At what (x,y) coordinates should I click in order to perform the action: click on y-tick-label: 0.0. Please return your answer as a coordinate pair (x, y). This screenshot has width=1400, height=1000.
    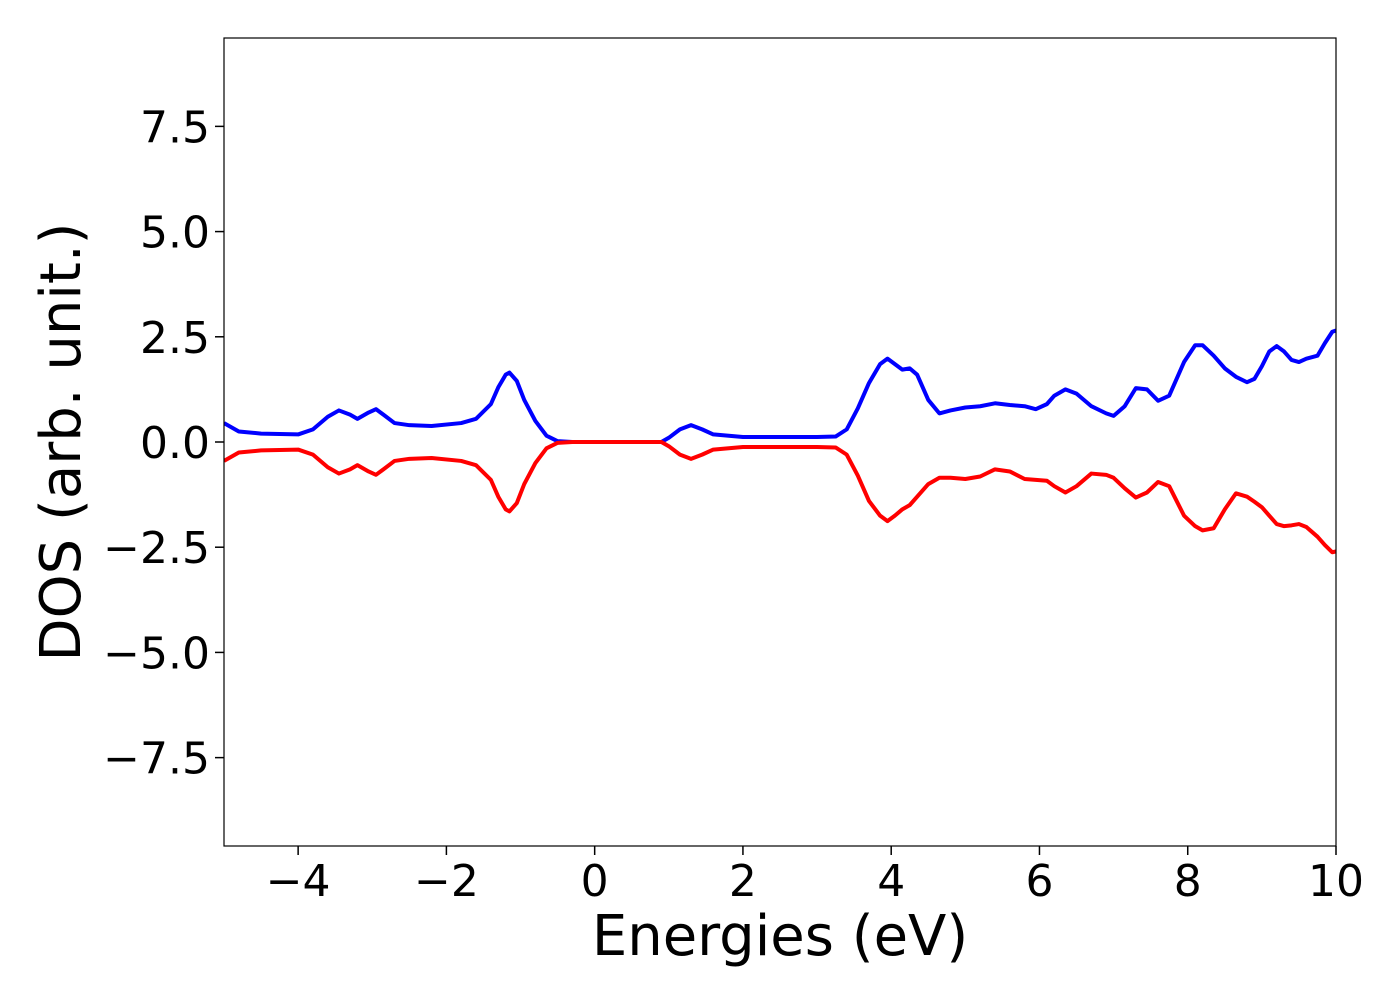
    Looking at the image, I should click on (175, 443).